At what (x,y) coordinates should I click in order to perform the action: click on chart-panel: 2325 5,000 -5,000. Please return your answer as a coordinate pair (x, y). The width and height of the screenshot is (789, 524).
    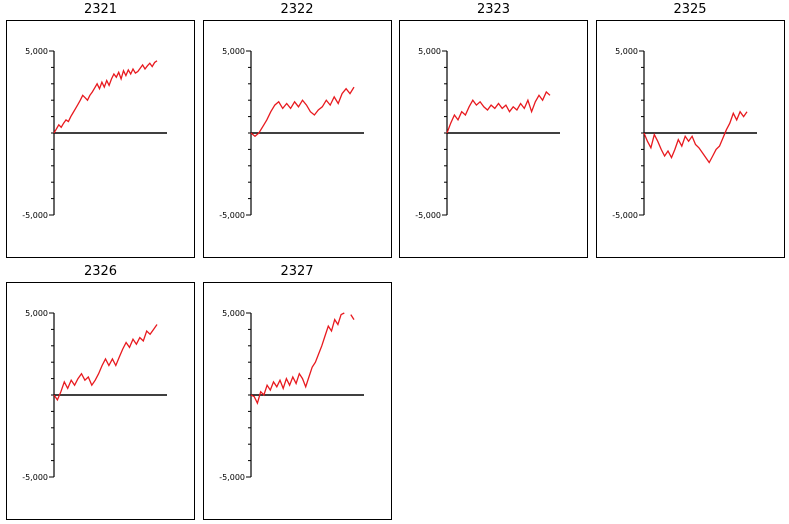
    Looking at the image, I should click on (690, 130).